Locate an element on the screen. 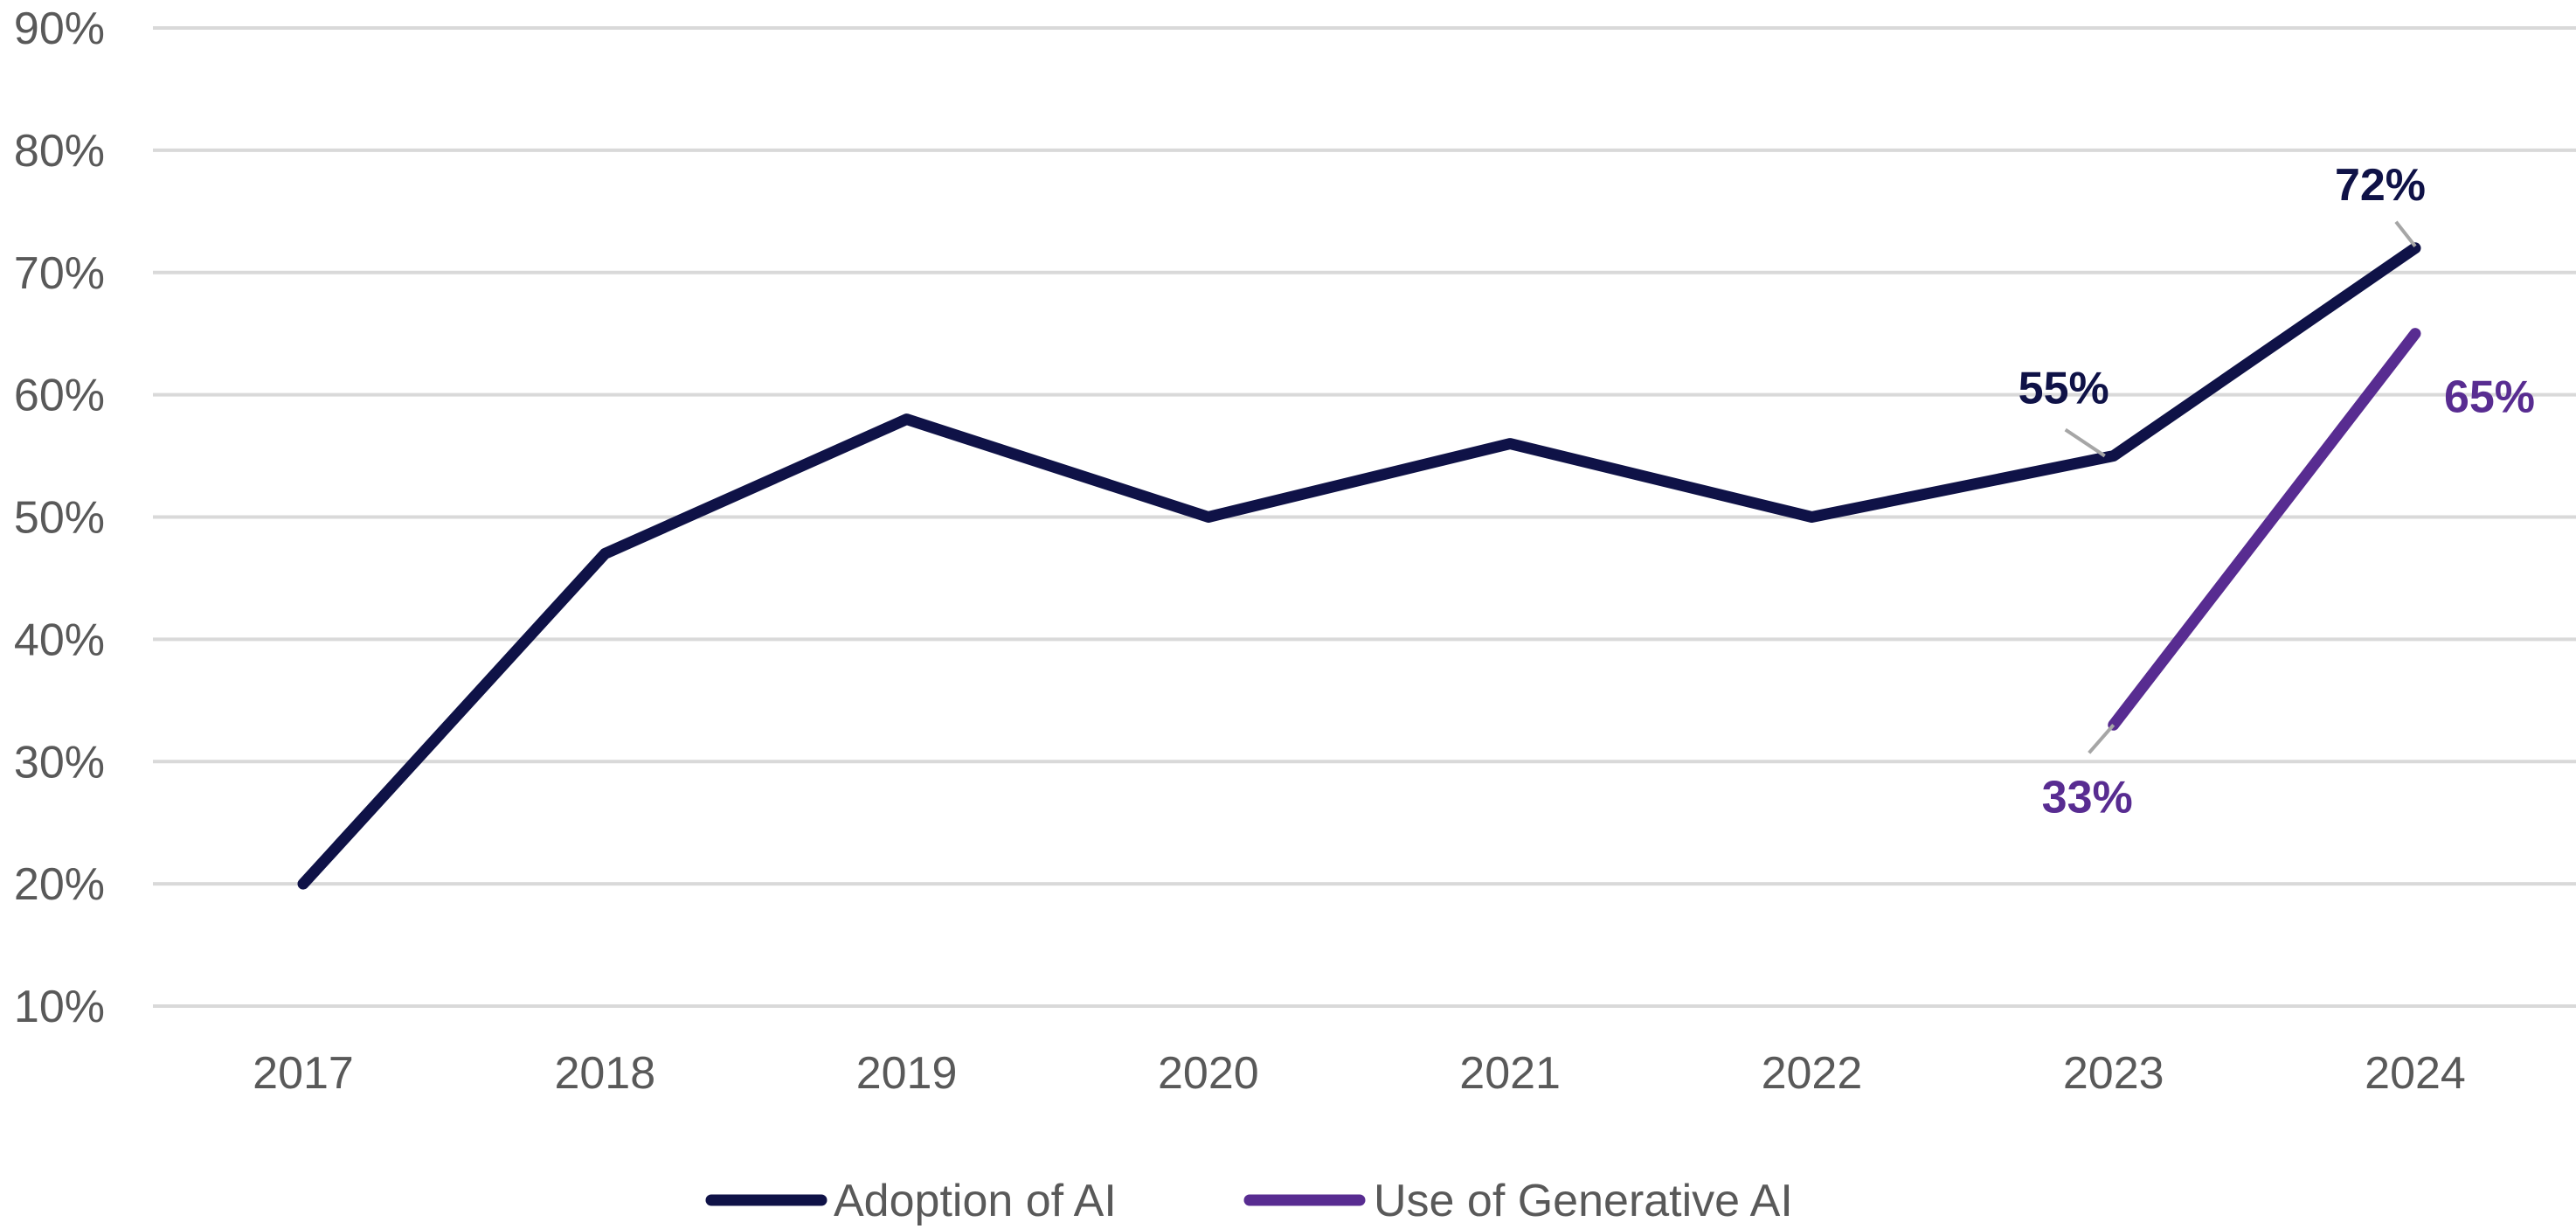  leader-lines is located at coordinates (2240, 487).